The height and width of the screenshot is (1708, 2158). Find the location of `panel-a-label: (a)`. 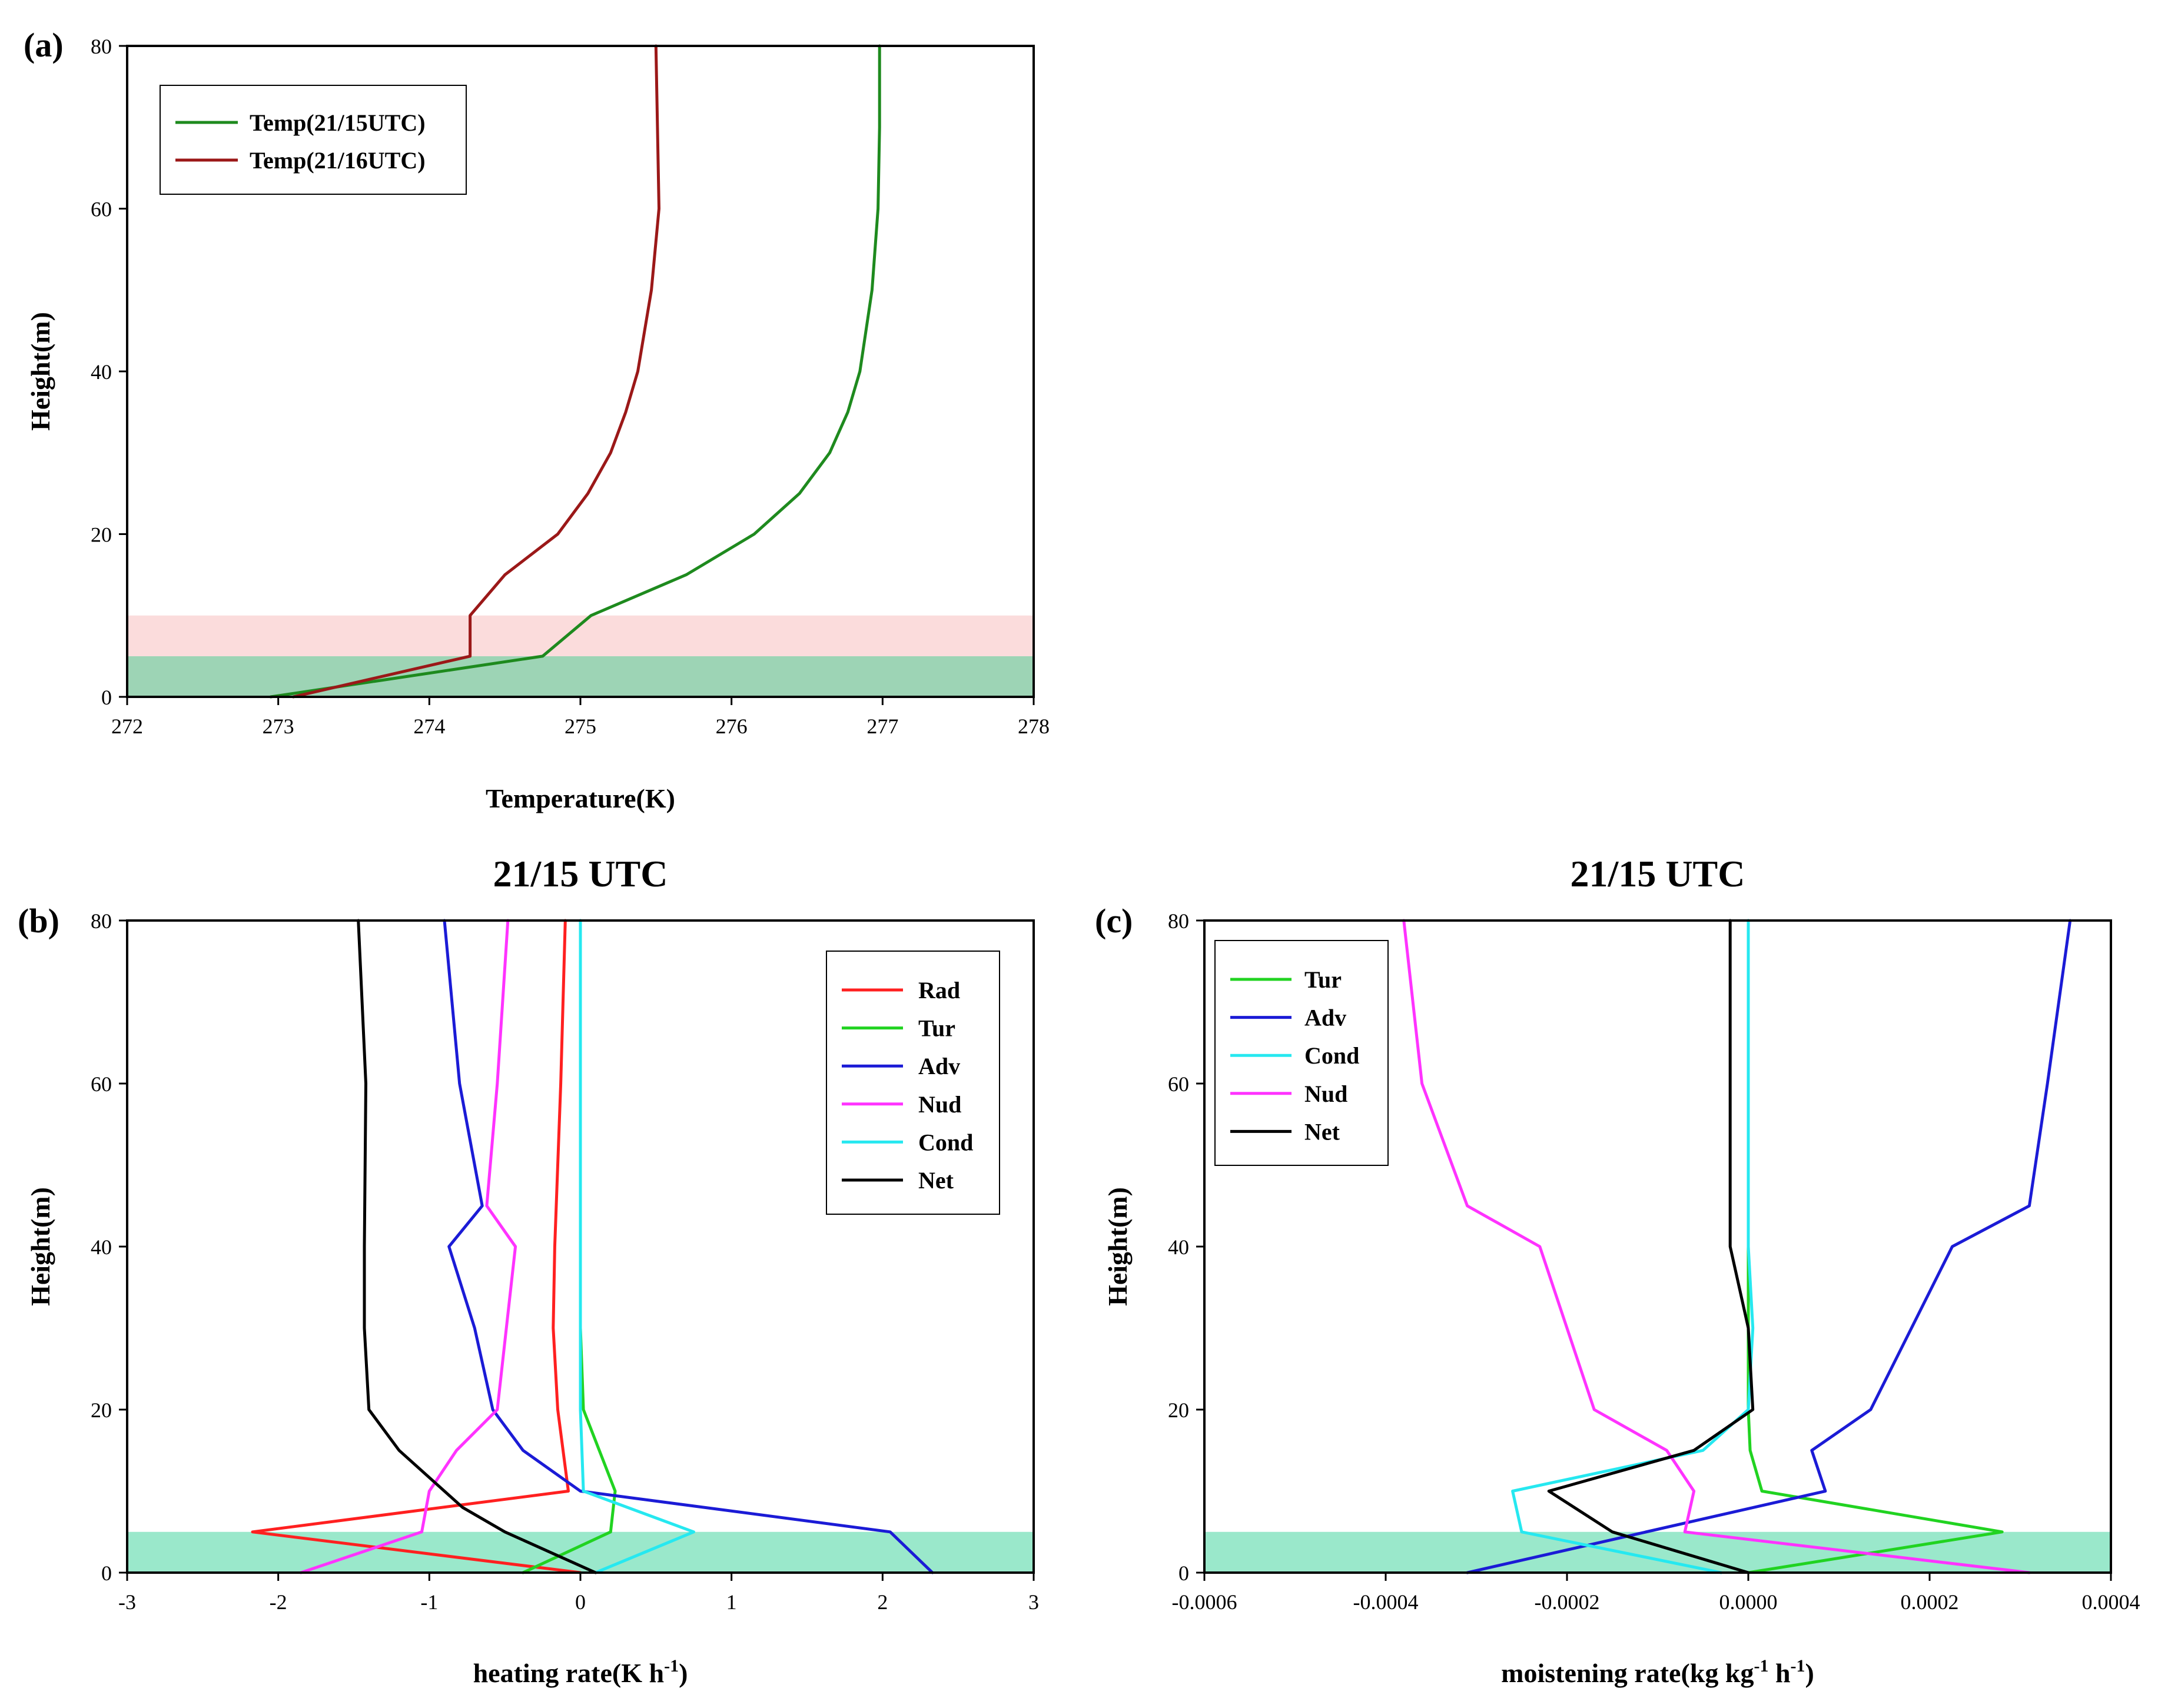

panel-a-label: (a) is located at coordinates (44, 45).